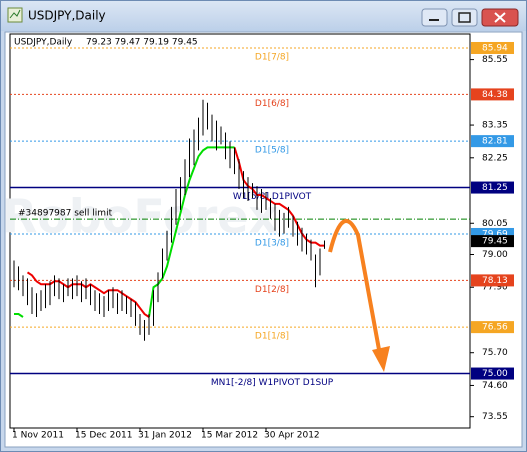 The height and width of the screenshot is (452, 527). Describe the element at coordinates (67, 16) in the screenshot. I see `window-title: USDJPY,Daily` at that location.